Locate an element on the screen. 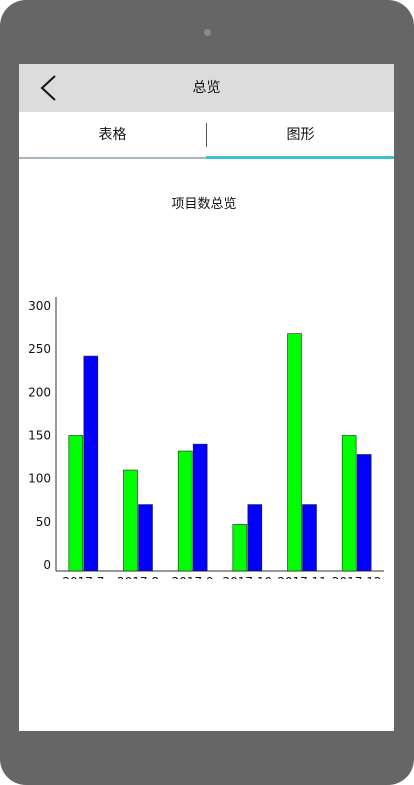 The height and width of the screenshot is (785, 414). page-title: 总览 is located at coordinates (206, 88).